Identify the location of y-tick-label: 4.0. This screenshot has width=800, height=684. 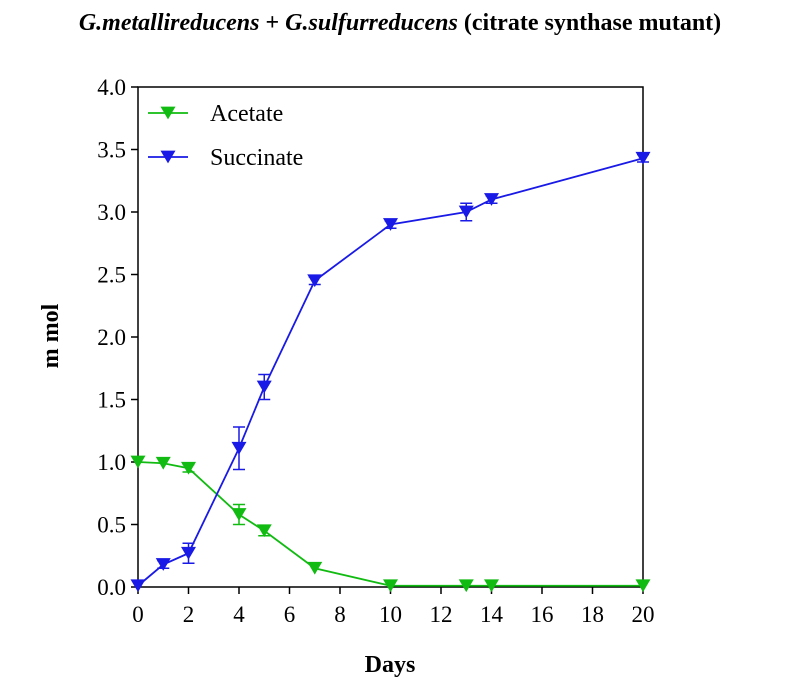
(111, 87).